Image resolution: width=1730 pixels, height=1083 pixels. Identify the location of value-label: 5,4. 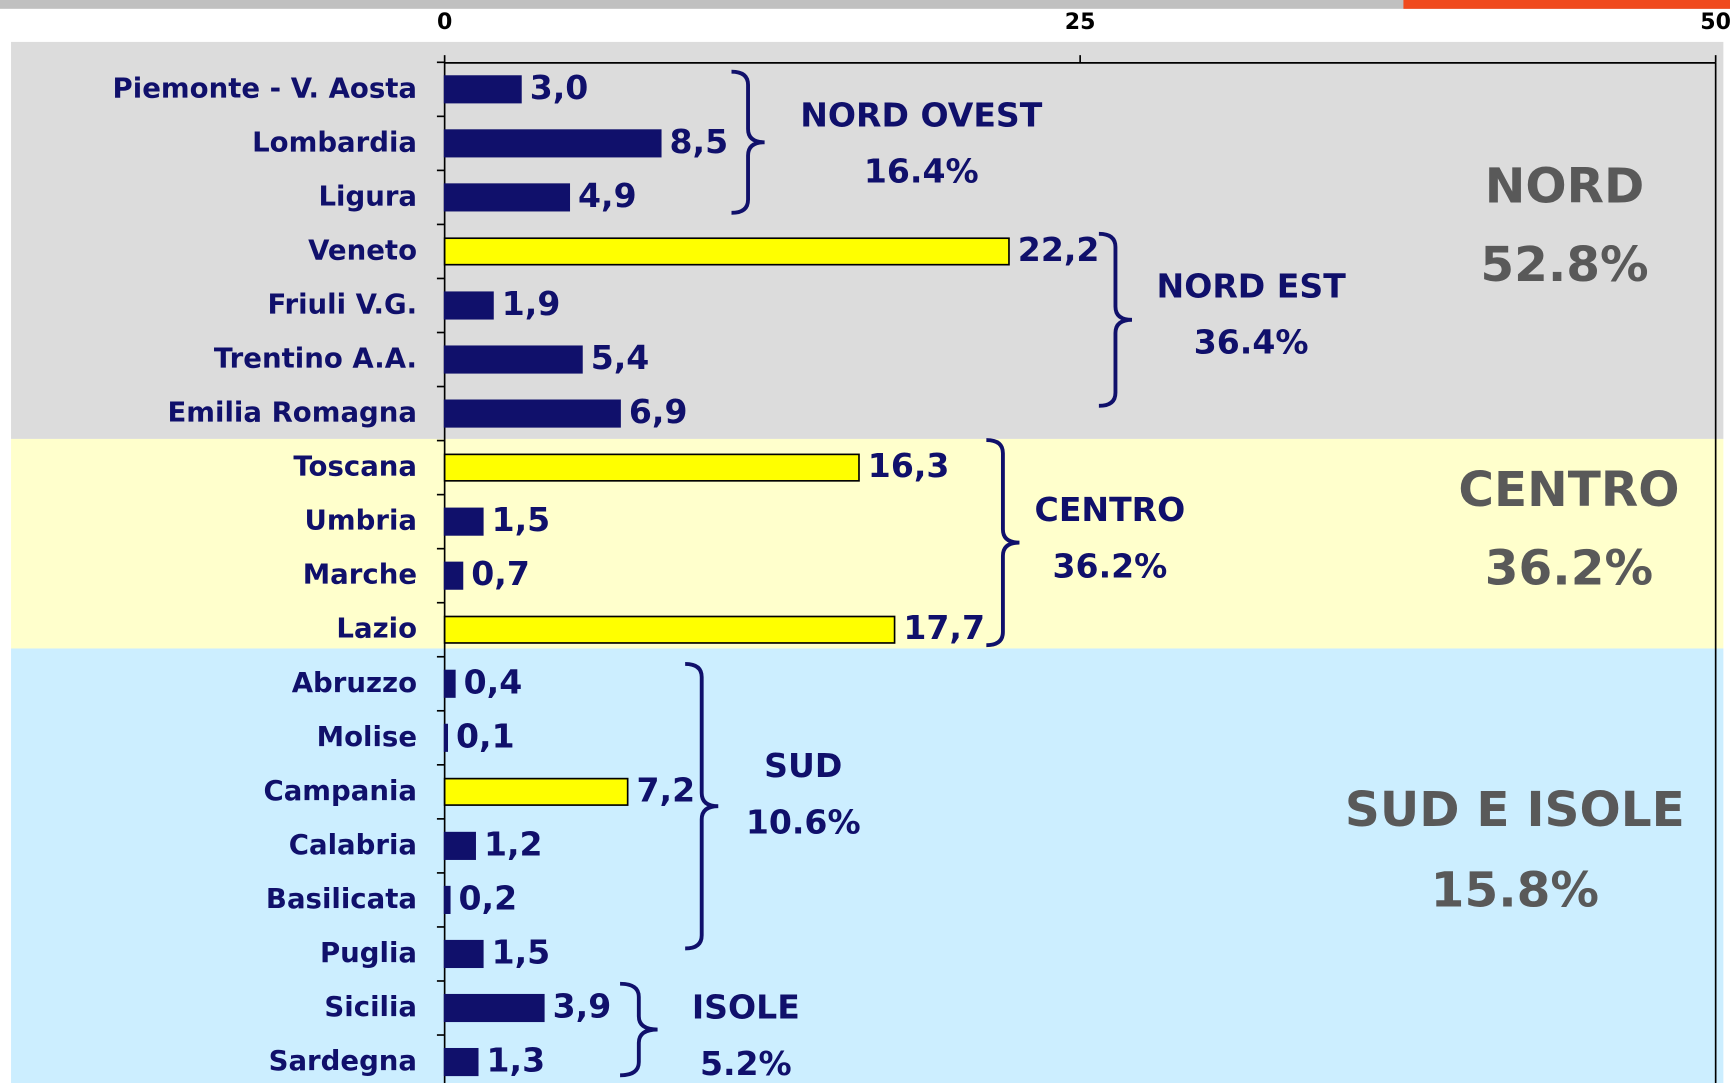
(620, 357).